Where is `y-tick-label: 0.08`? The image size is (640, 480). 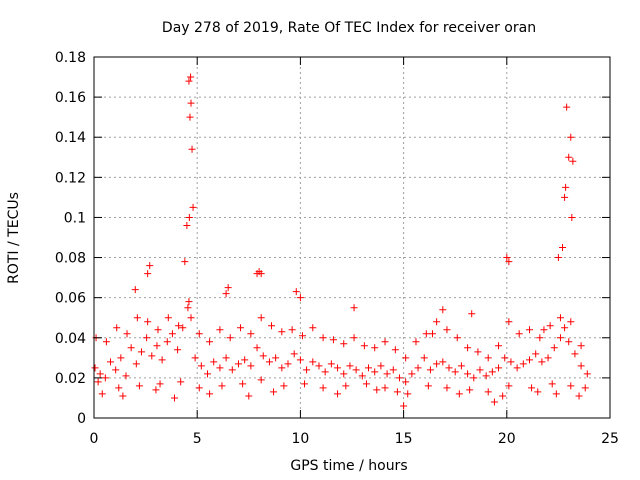 y-tick-label: 0.08 is located at coordinates (70, 259).